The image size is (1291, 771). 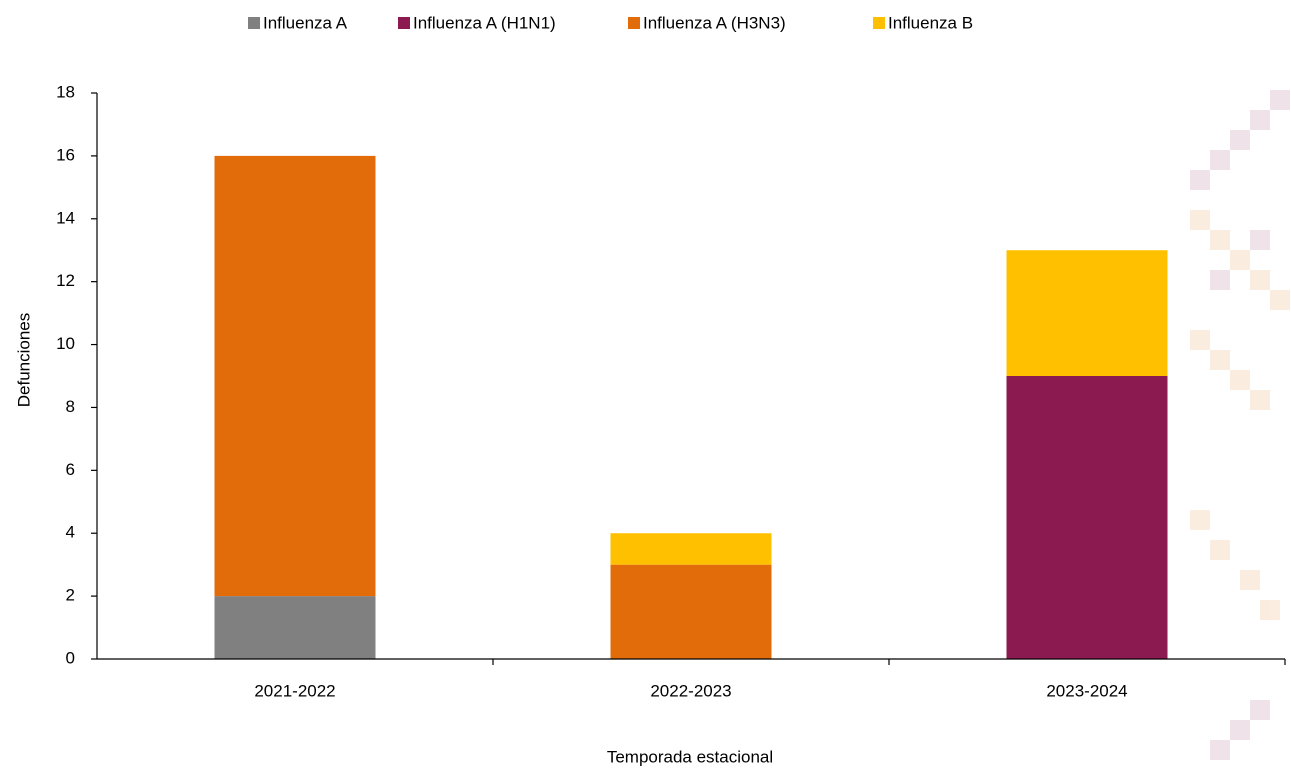 I want to click on x-axis-label: Temporada estacional, so click(x=690, y=756).